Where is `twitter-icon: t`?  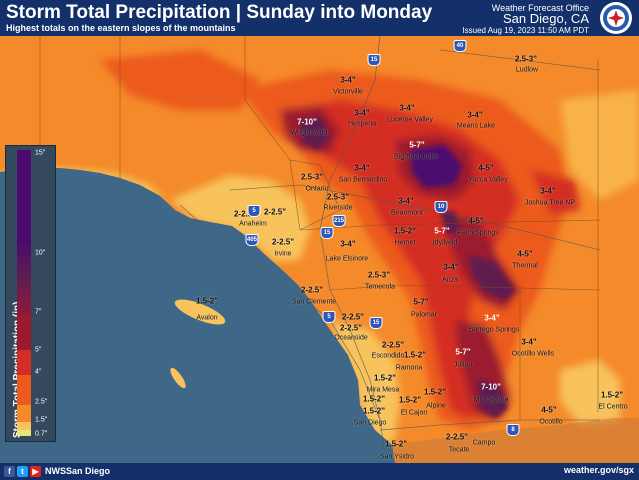 twitter-icon: t is located at coordinates (22, 471).